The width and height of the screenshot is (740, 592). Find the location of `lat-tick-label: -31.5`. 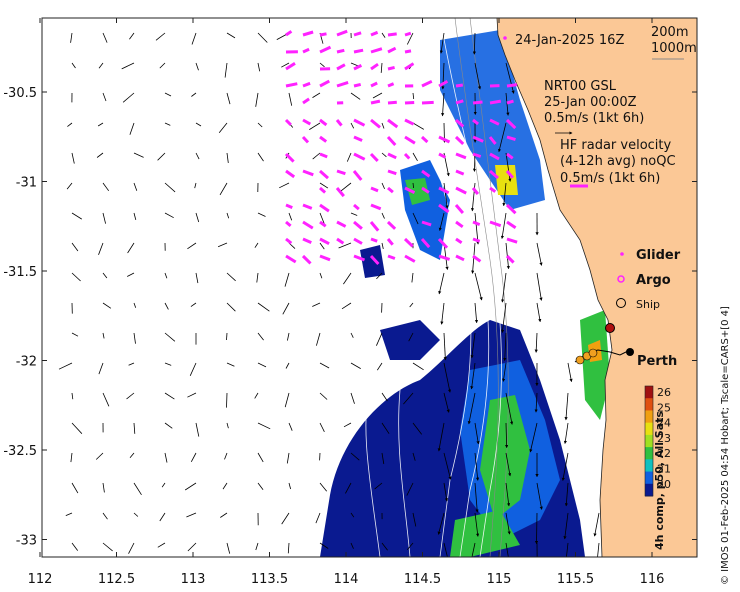

lat-tick-label: -31.5 is located at coordinates (20, 272).